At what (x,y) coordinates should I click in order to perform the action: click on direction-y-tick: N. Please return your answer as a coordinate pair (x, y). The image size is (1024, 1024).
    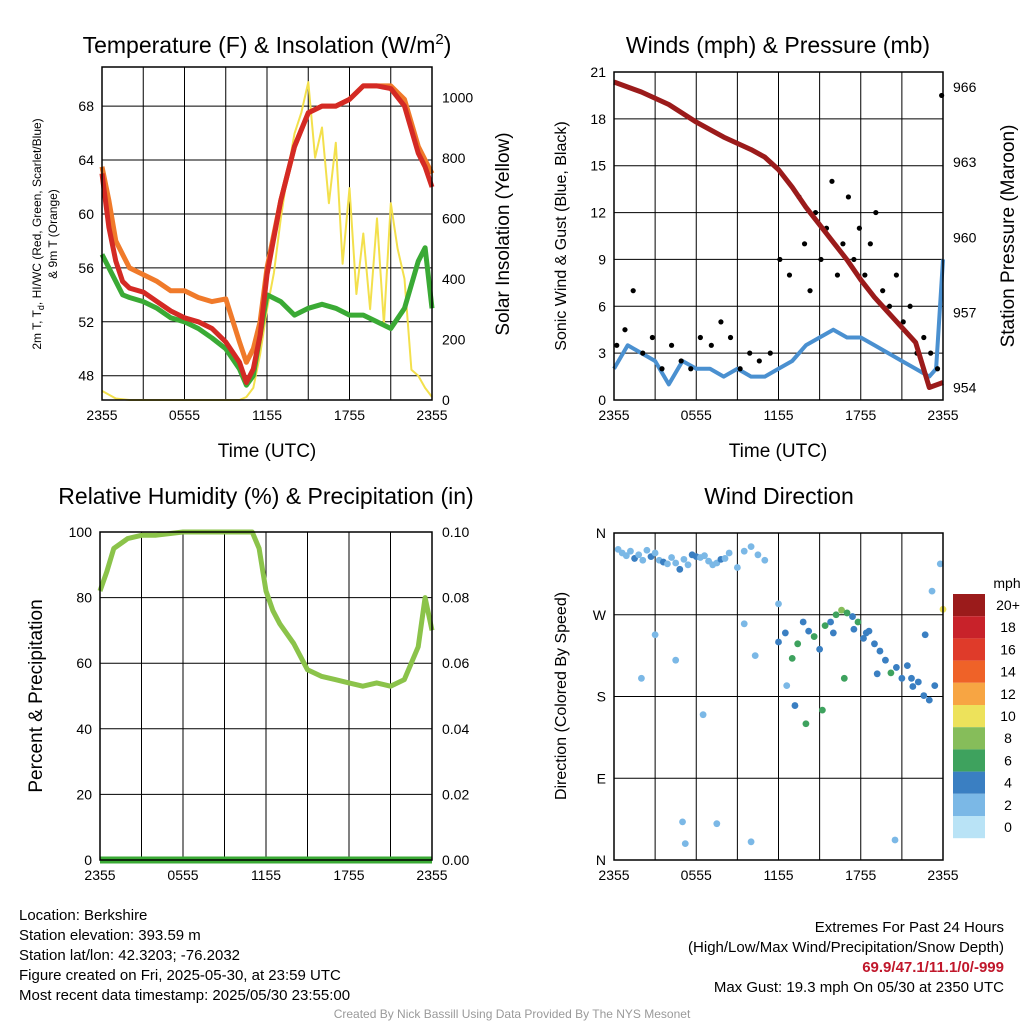
    Looking at the image, I should click on (601, 533).